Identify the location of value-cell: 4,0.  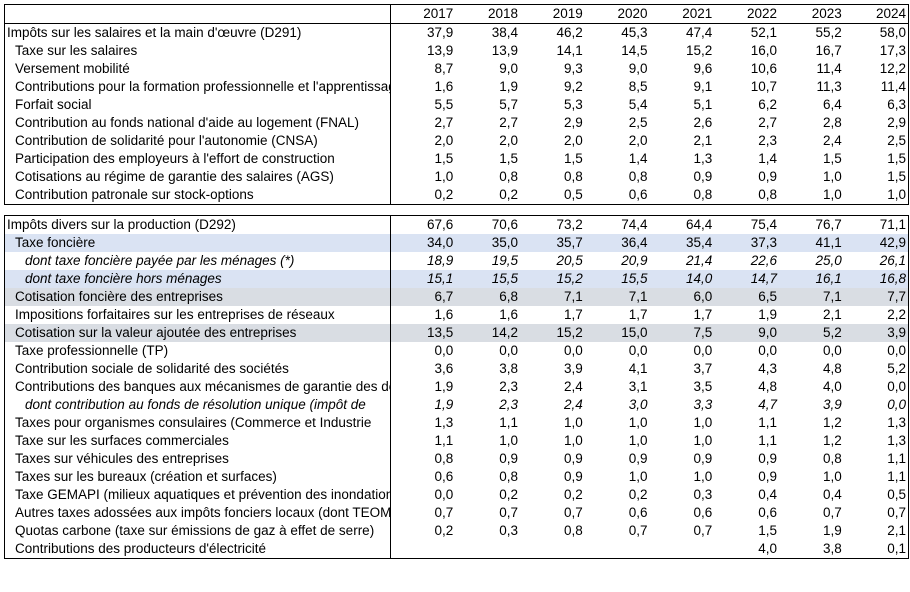
(832, 386).